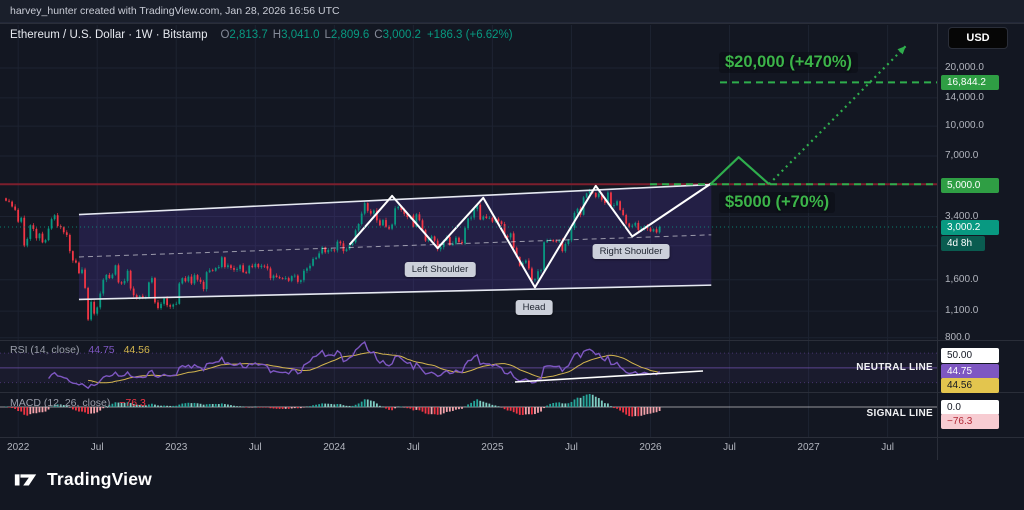  Describe the element at coordinates (631, 251) in the screenshot. I see `right-shoulder-label: Right Shoulder` at that location.